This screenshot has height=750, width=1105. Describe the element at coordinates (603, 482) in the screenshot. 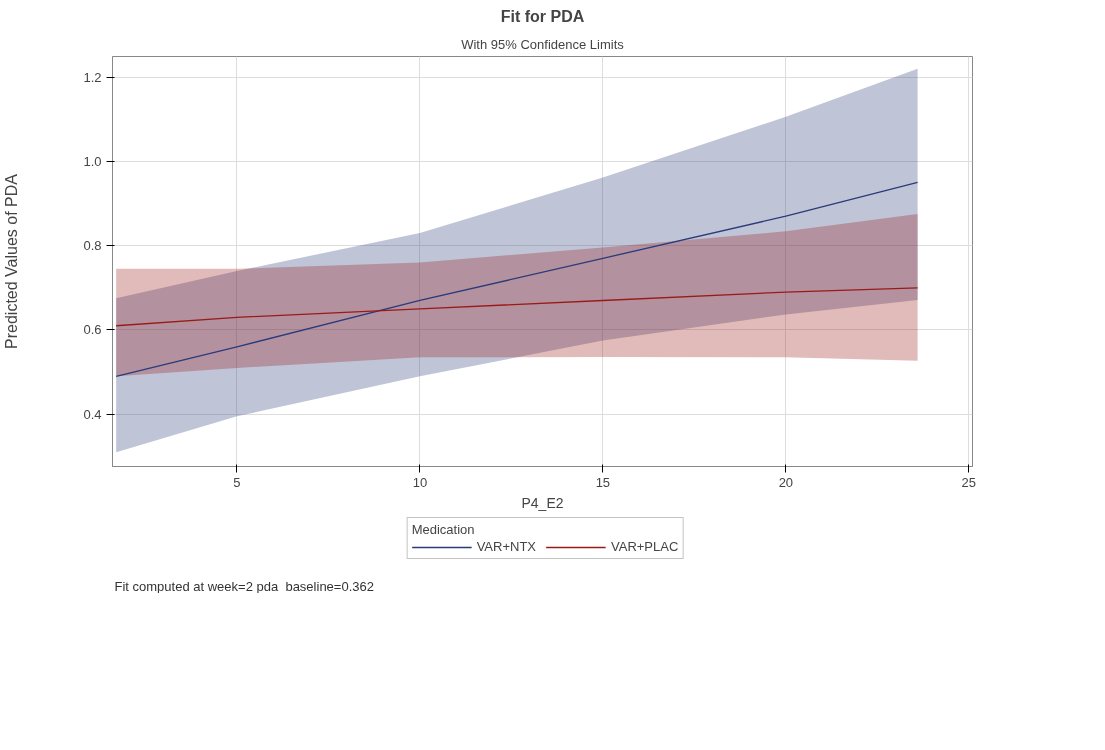

I see `x-tick-label: 15` at that location.